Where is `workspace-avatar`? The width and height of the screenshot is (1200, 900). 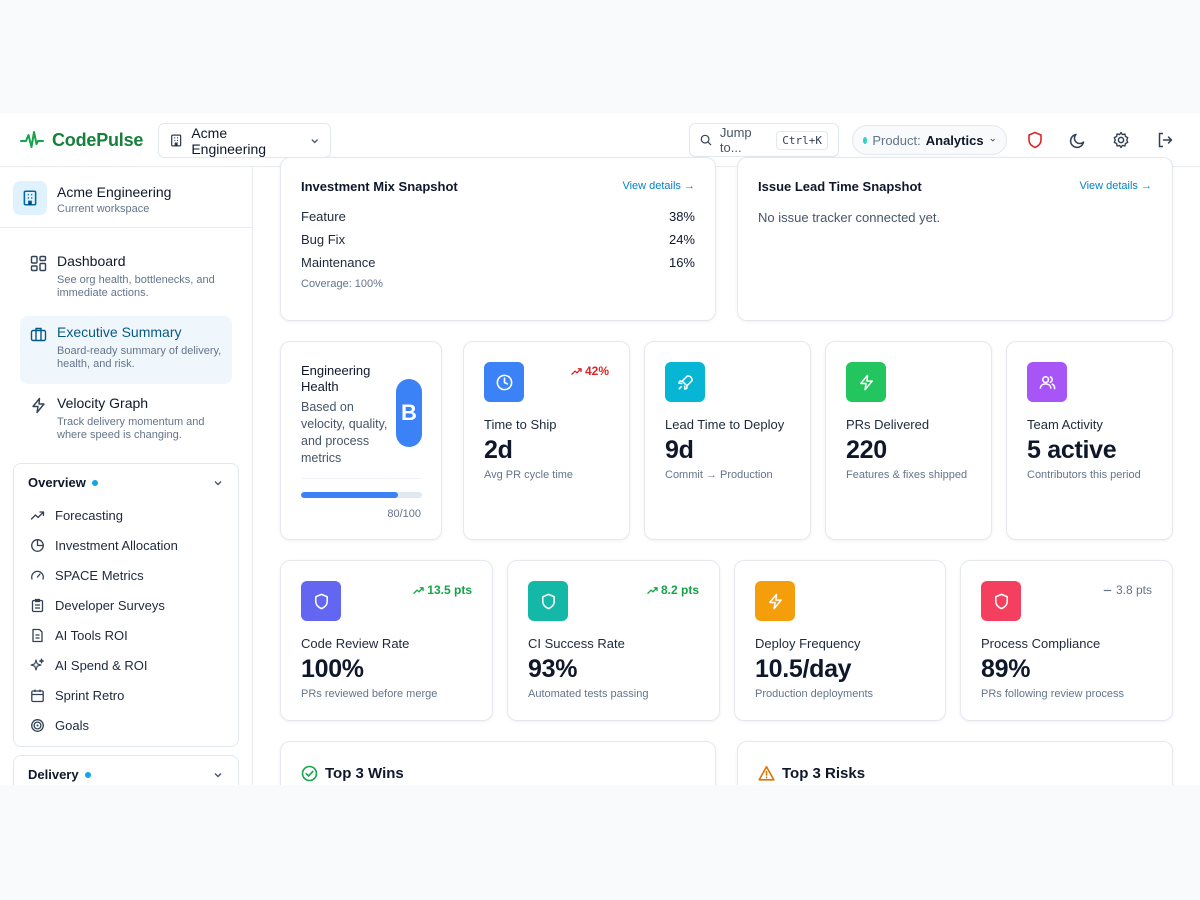
workspace-avatar is located at coordinates (30, 198).